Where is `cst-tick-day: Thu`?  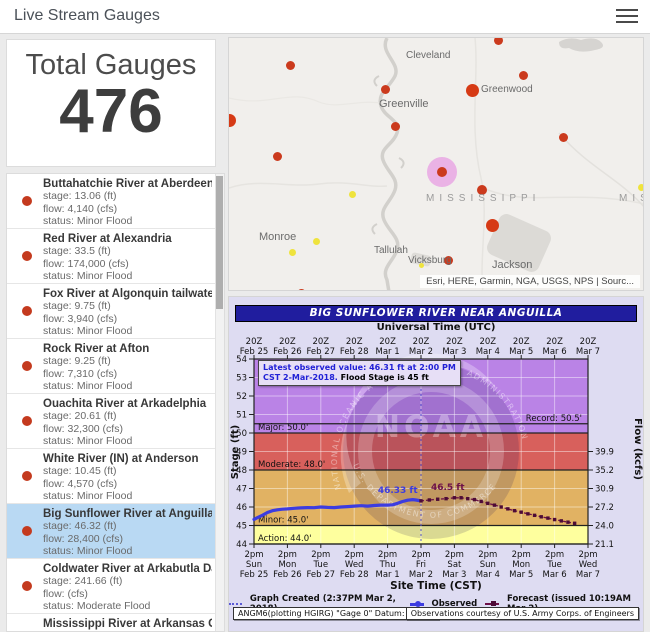
cst-tick-day: Thu is located at coordinates (387, 565).